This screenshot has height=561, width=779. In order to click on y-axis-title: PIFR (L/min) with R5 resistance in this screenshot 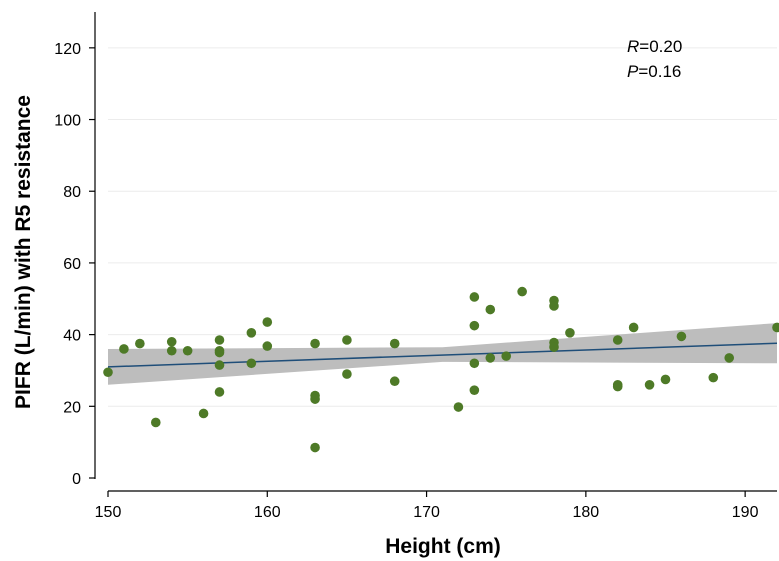, I will do `click(23, 252)`.